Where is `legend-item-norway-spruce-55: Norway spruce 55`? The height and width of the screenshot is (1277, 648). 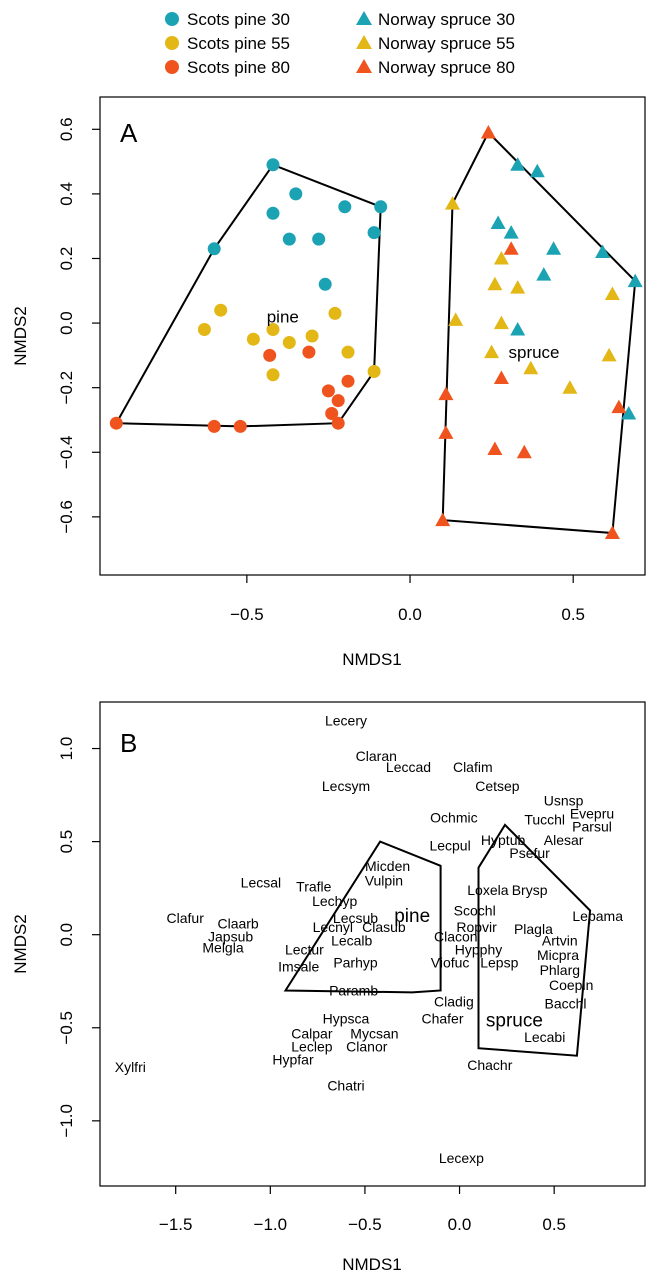 legend-item-norway-spruce-55: Norway spruce 55 is located at coordinates (435, 43).